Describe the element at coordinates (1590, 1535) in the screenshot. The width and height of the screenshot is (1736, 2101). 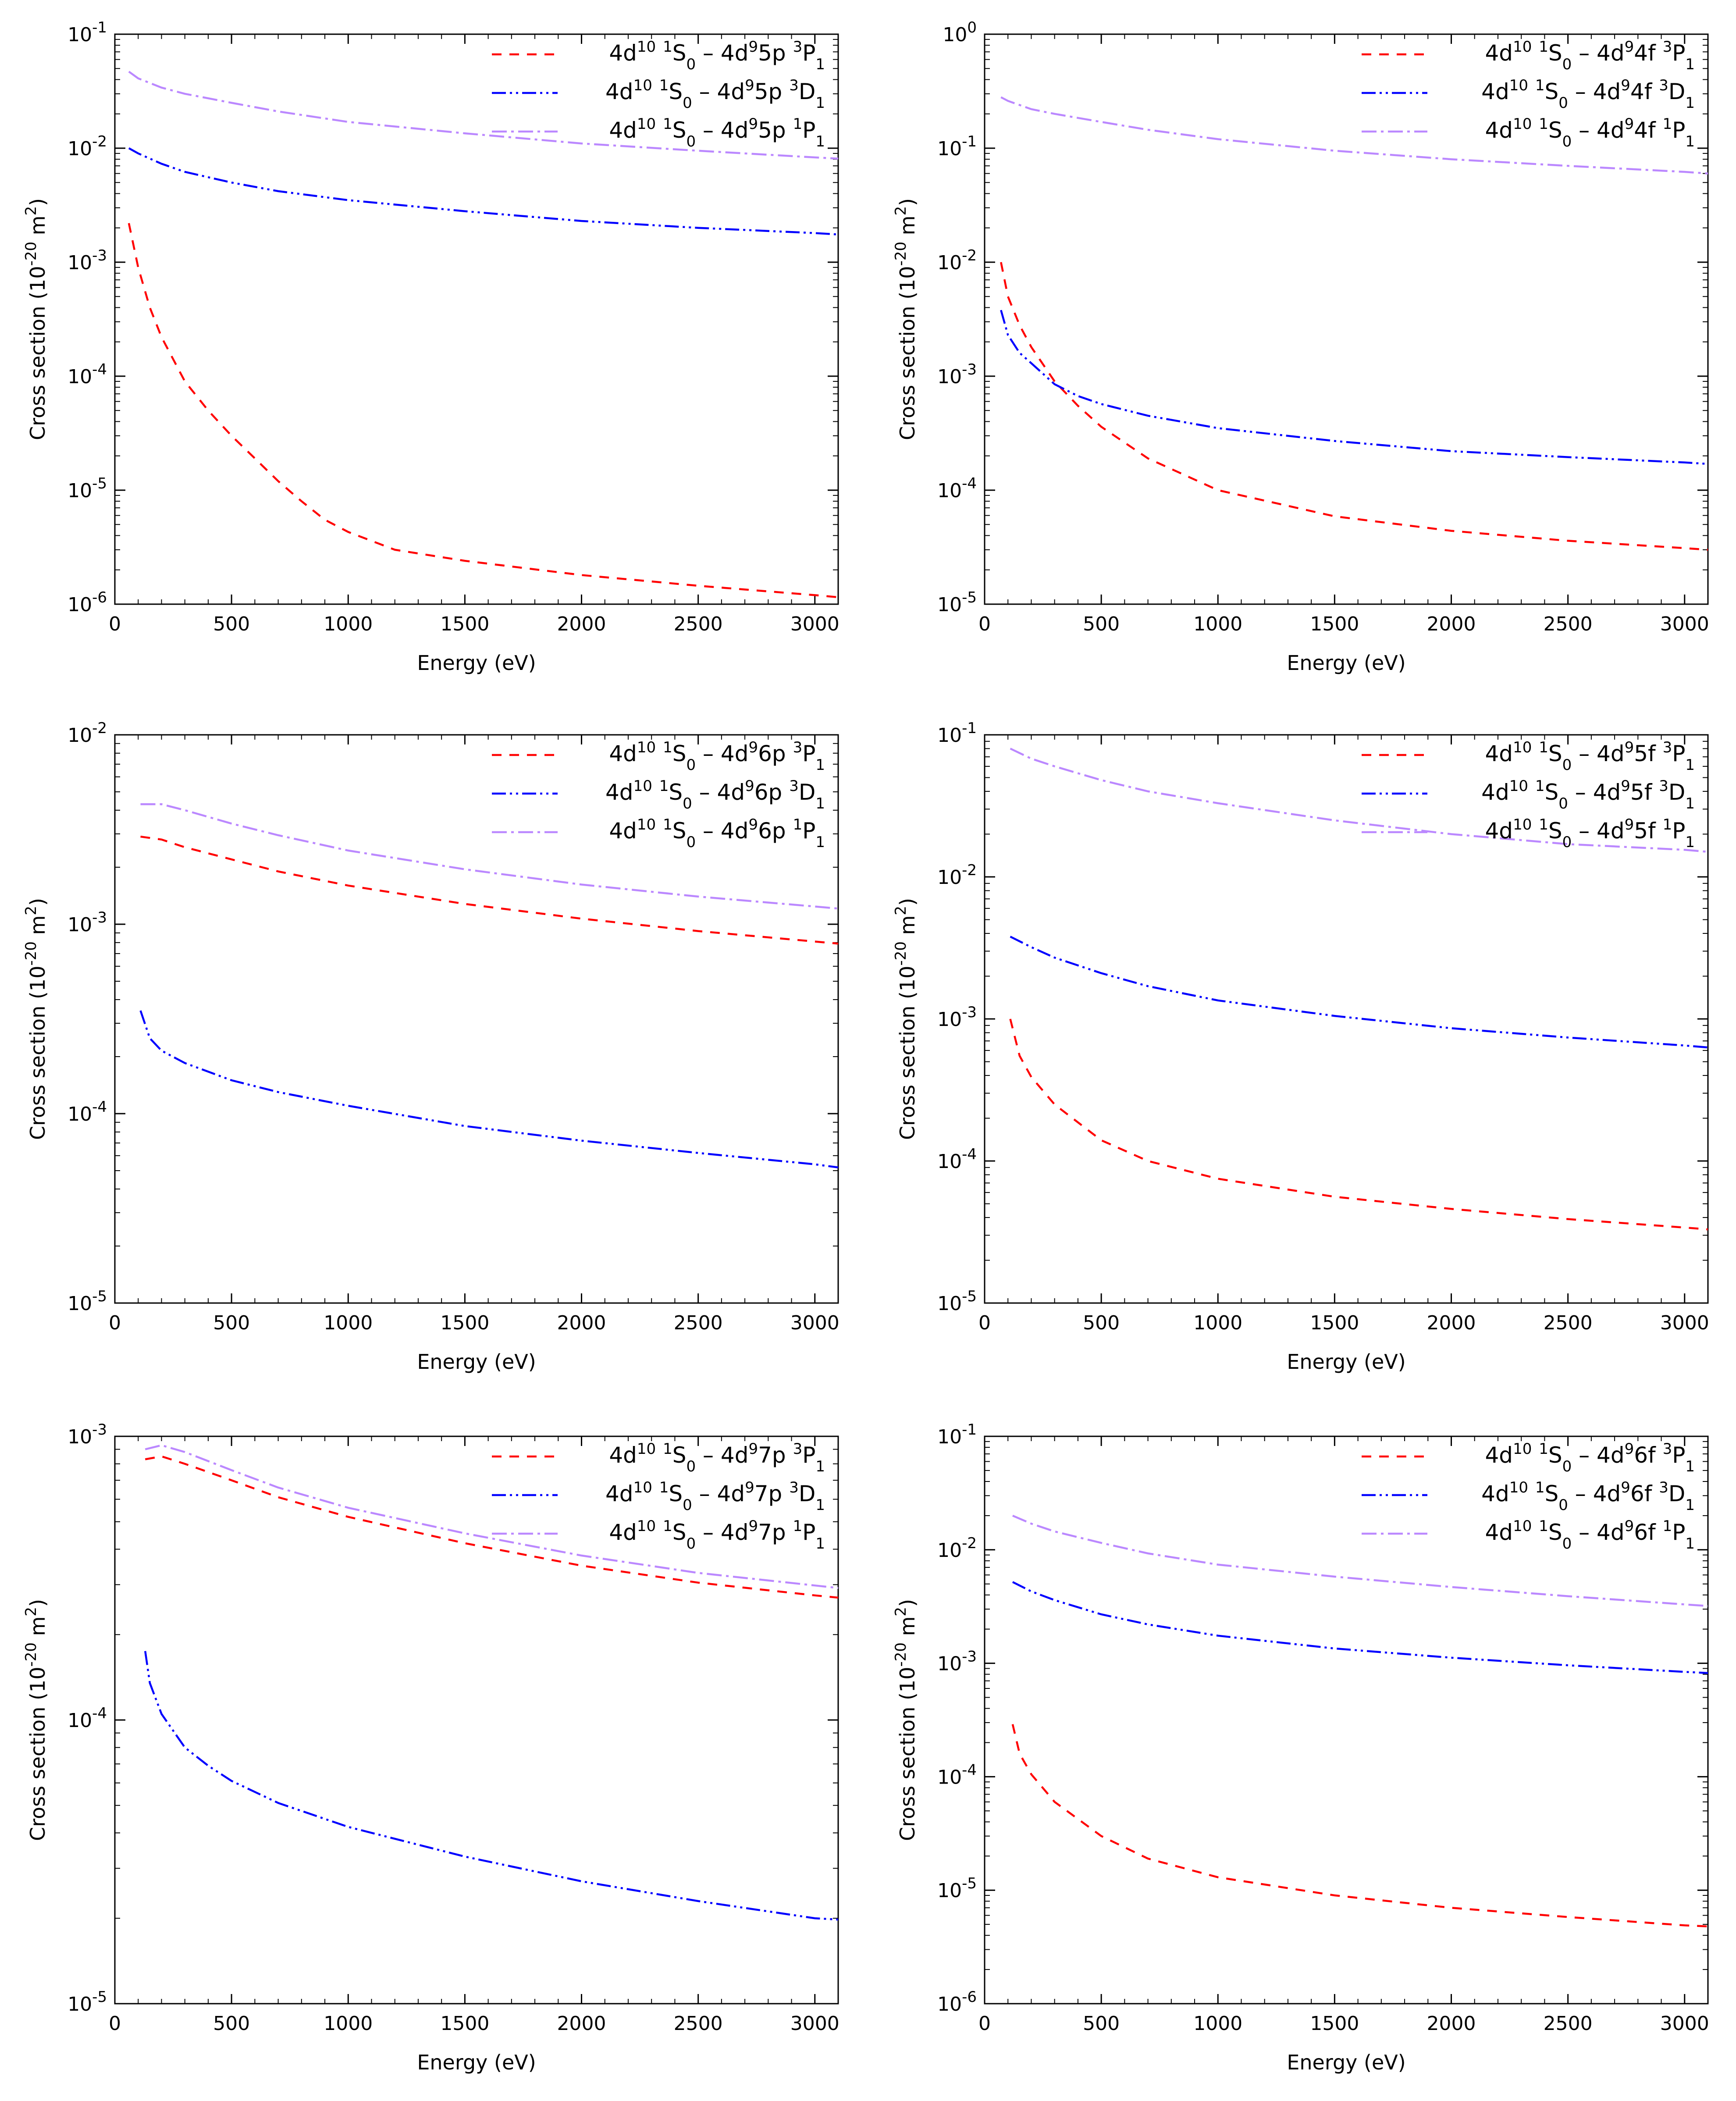
I see `legend-label: 4d10 1S0 – 4d96f 1P1` at that location.